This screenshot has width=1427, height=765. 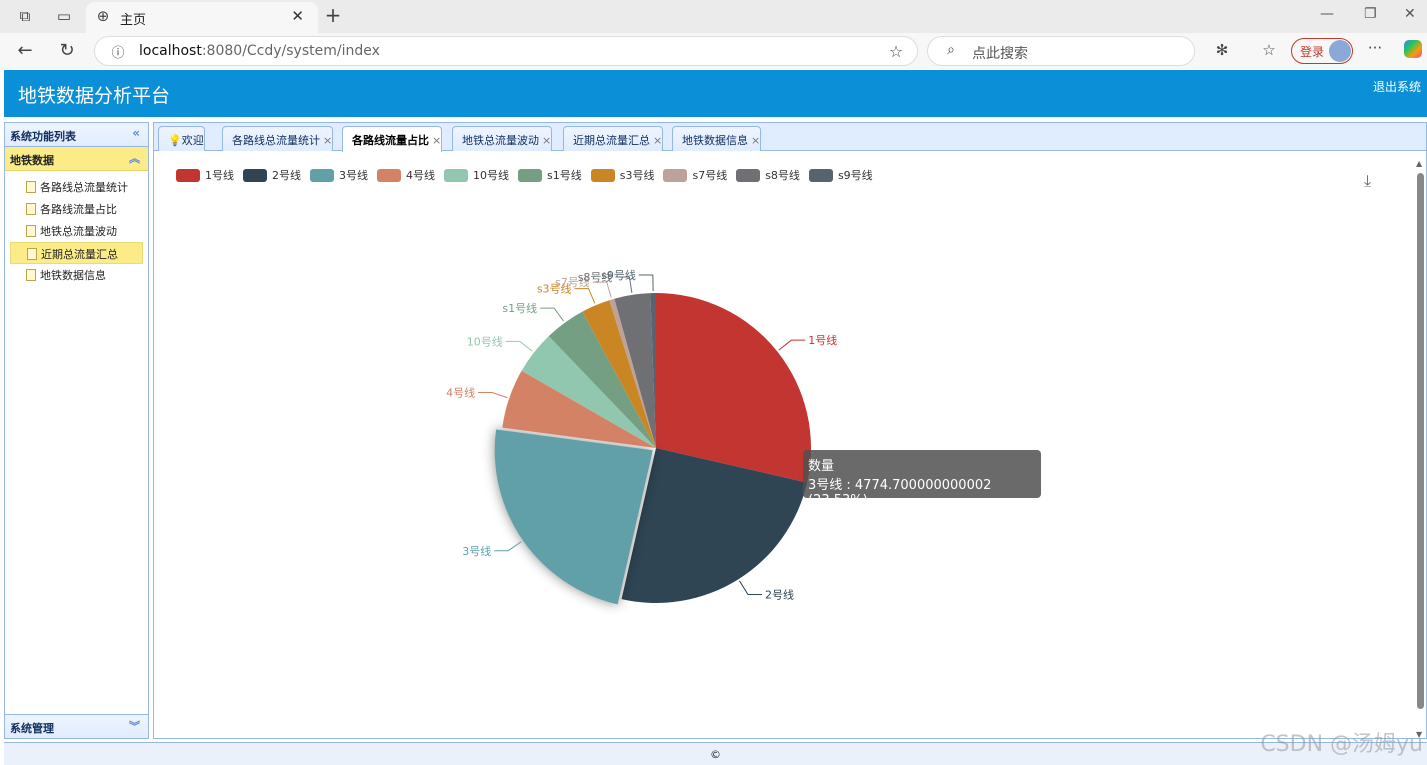 What do you see at coordinates (94, 96) in the screenshot?
I see `app-title: 地铁数据分析平台` at bounding box center [94, 96].